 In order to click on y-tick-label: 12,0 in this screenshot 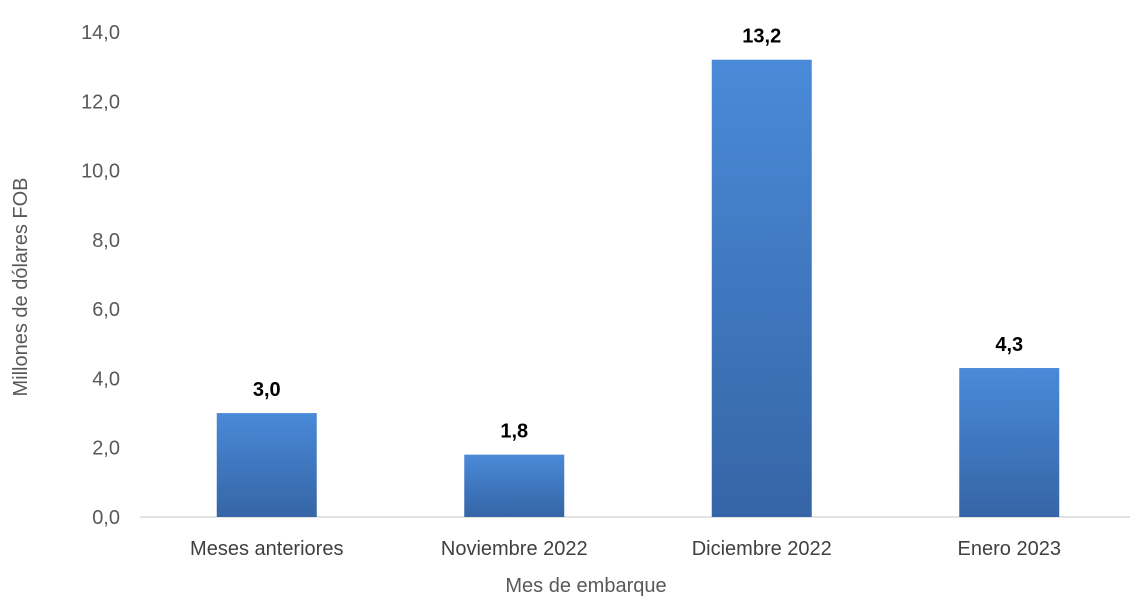, I will do `click(100, 102)`.